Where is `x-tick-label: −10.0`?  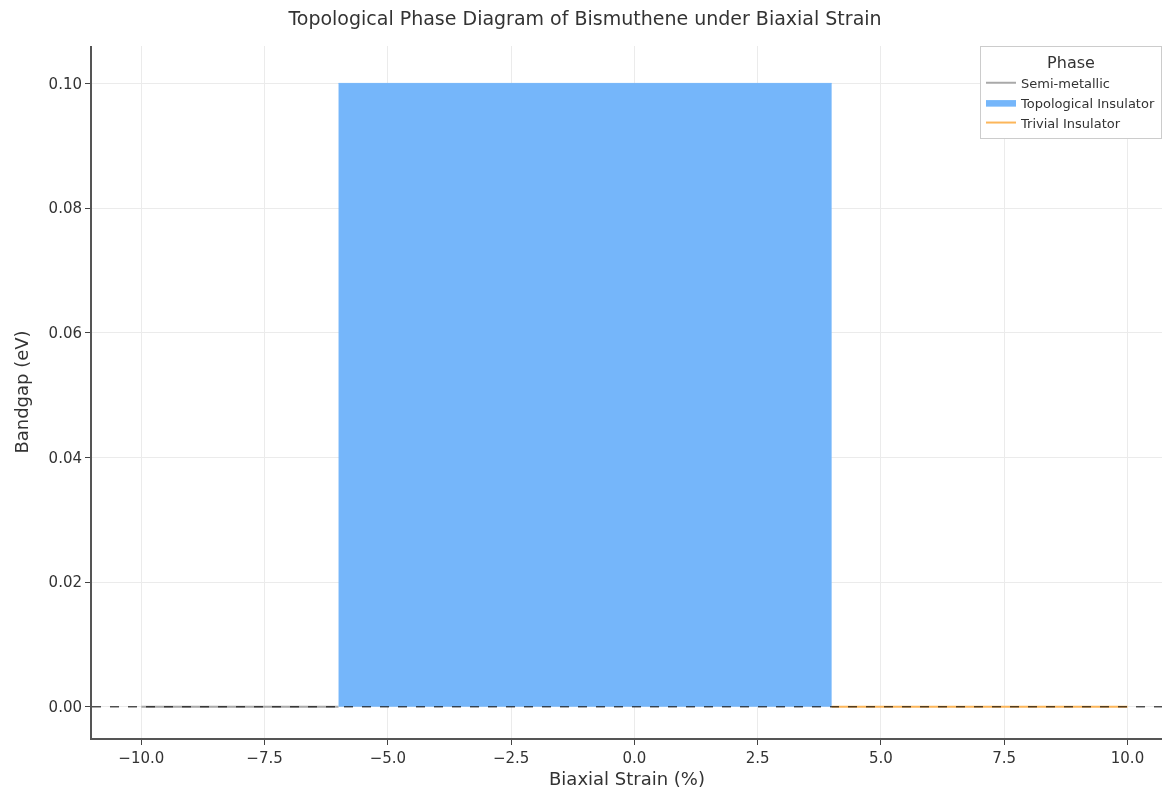 x-tick-label: −10.0 is located at coordinates (141, 758).